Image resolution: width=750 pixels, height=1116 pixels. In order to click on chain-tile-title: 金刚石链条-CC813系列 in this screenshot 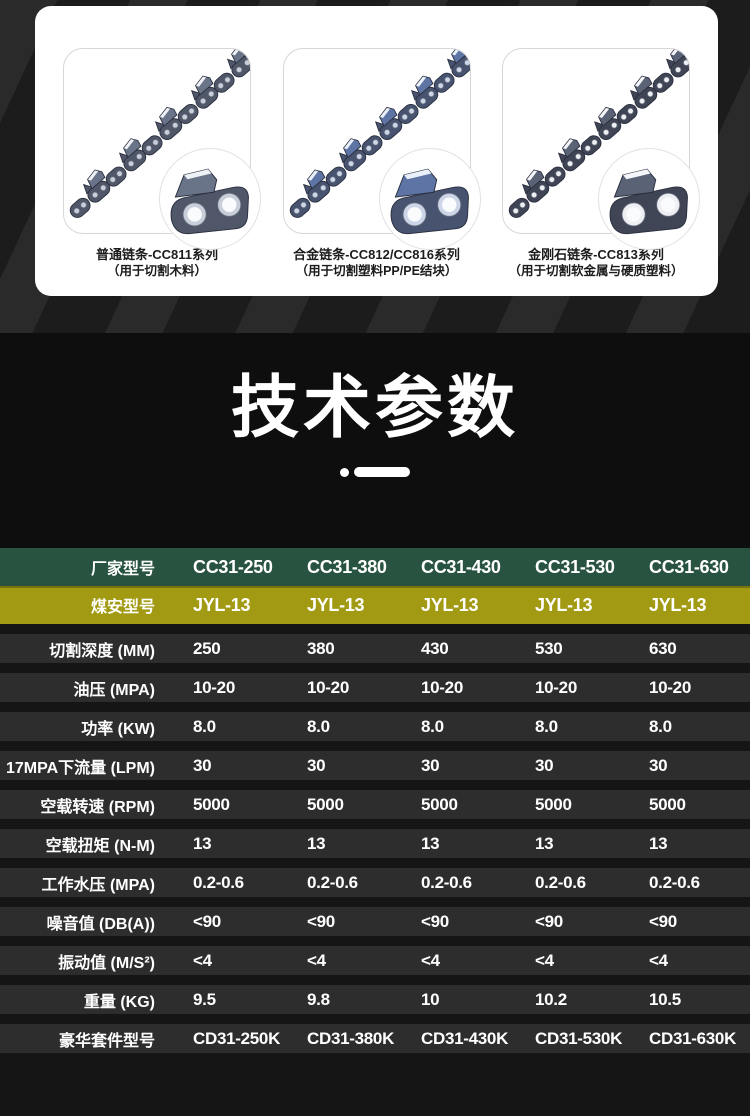, I will do `click(596, 254)`.